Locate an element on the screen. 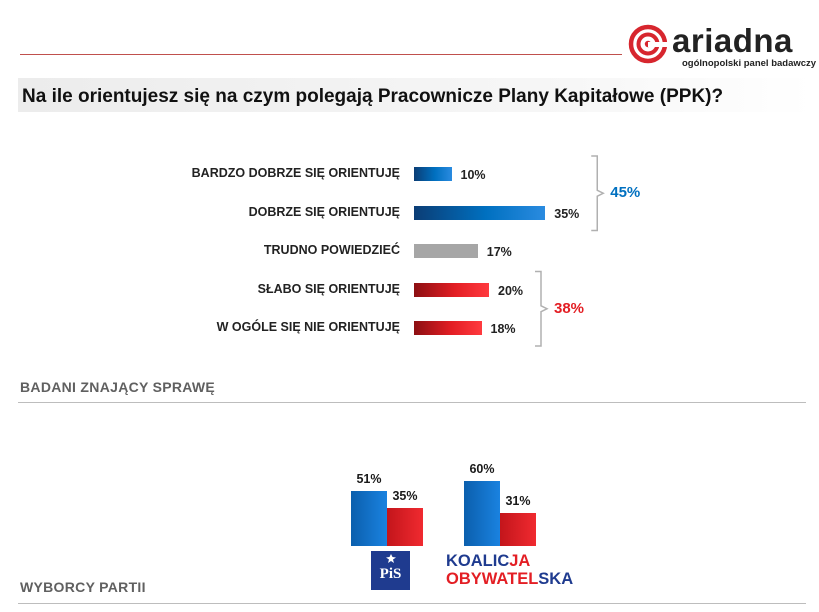 The image size is (819, 612). party-value-label: 51% is located at coordinates (369, 478).